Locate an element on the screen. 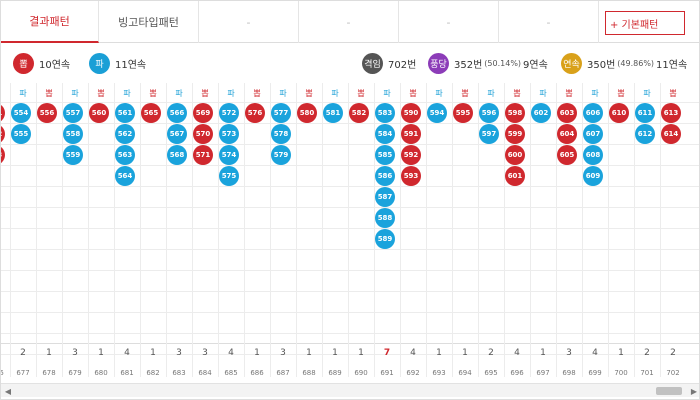  round-number: 694 is located at coordinates (465, 373).